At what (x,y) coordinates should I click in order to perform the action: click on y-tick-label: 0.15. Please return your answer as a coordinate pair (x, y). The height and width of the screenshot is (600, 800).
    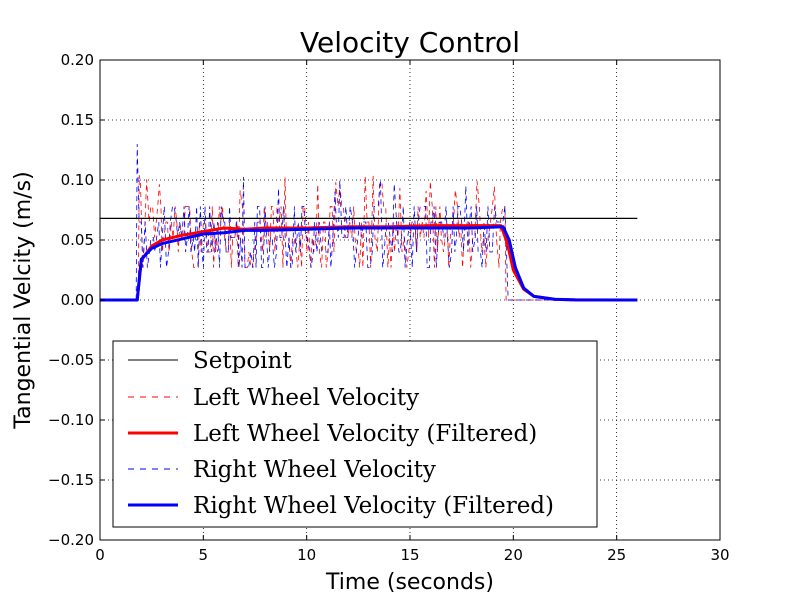
    Looking at the image, I should click on (77, 120).